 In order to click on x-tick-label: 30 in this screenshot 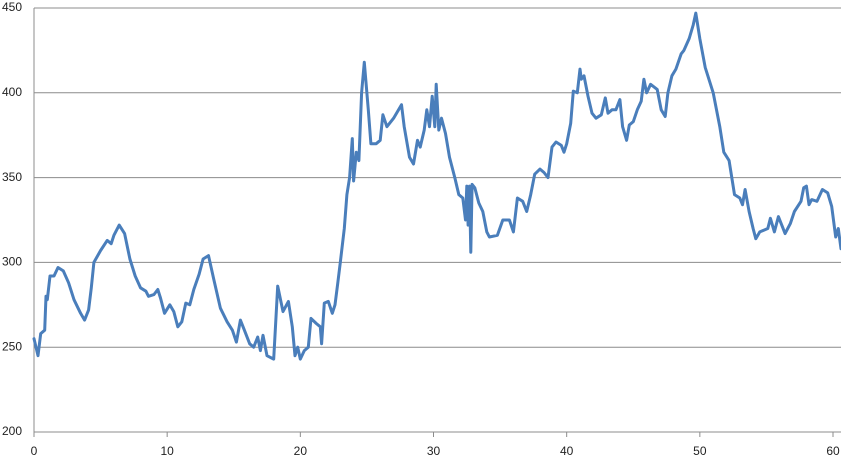, I will do `click(434, 451)`.